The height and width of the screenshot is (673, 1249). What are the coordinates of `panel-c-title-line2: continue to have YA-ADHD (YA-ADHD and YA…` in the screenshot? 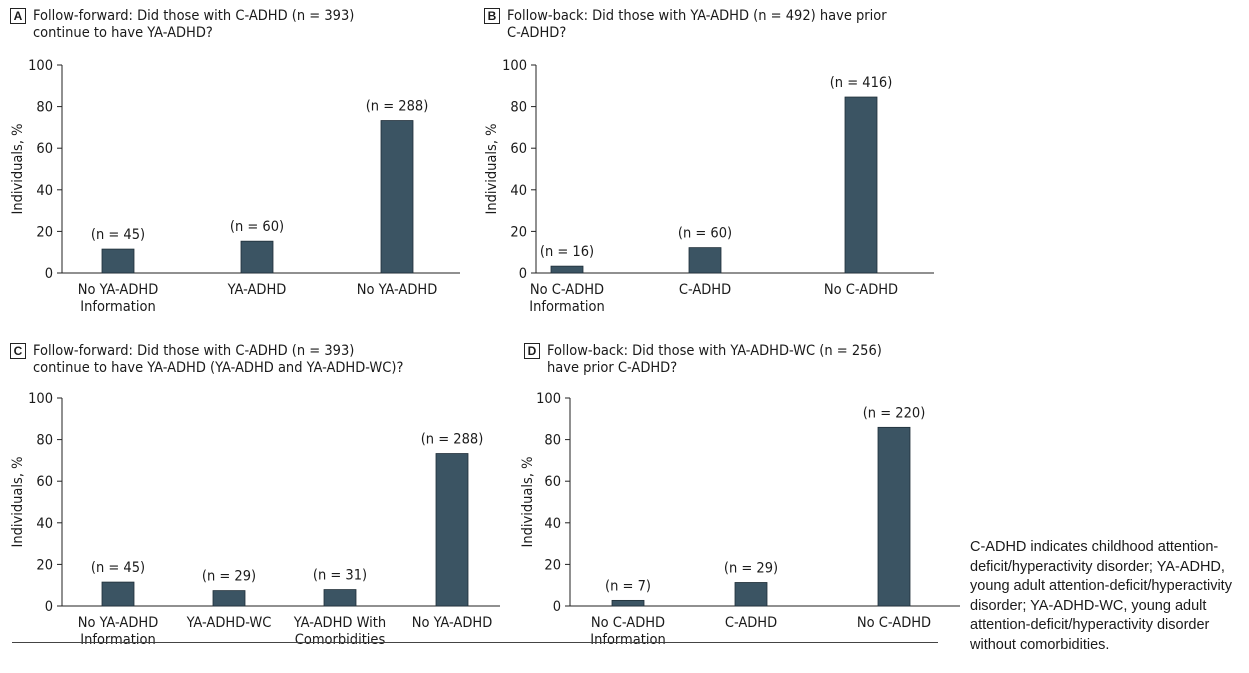 It's located at (218, 368).